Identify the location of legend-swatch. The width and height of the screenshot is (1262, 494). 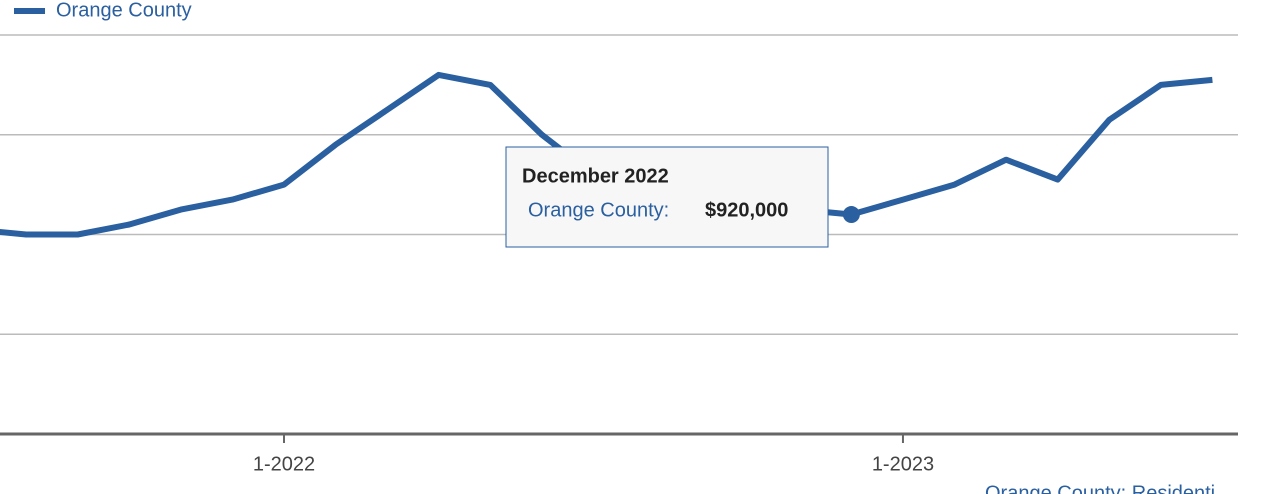
(29, 11).